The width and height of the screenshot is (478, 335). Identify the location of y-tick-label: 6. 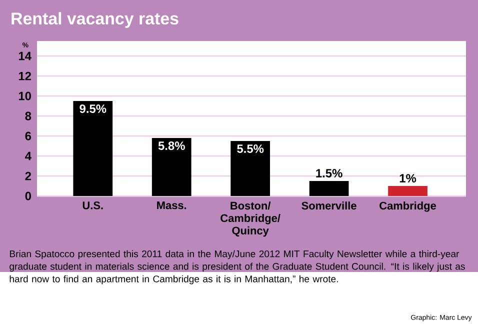
(28, 136).